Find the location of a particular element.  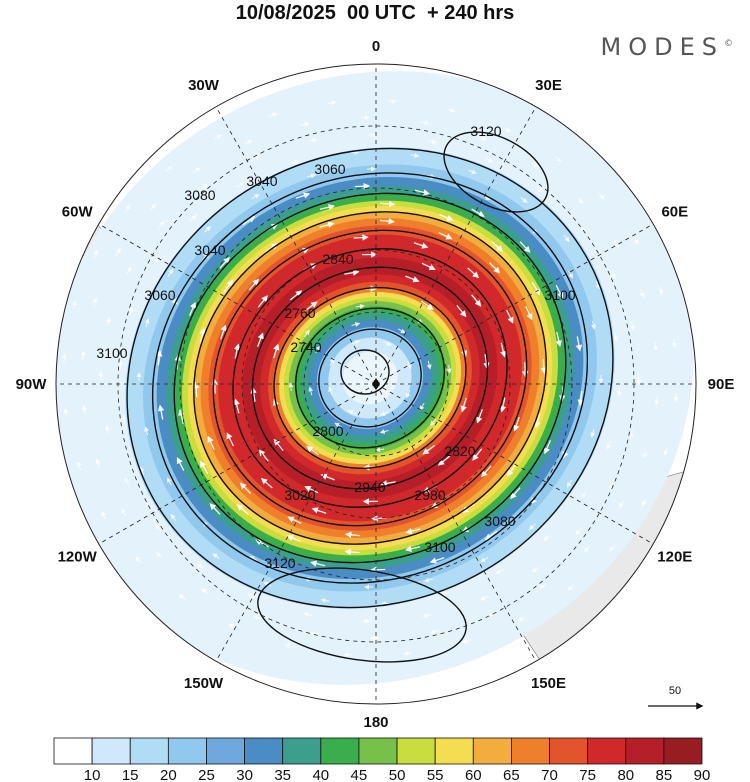

colorbar-label: 15 is located at coordinates (130, 774).